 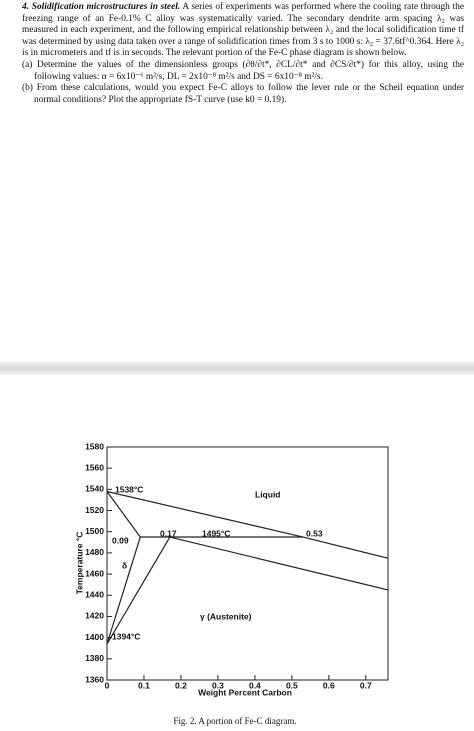 What do you see at coordinates (126, 636) in the screenshot?
I see `annotation: 1394°C` at bounding box center [126, 636].